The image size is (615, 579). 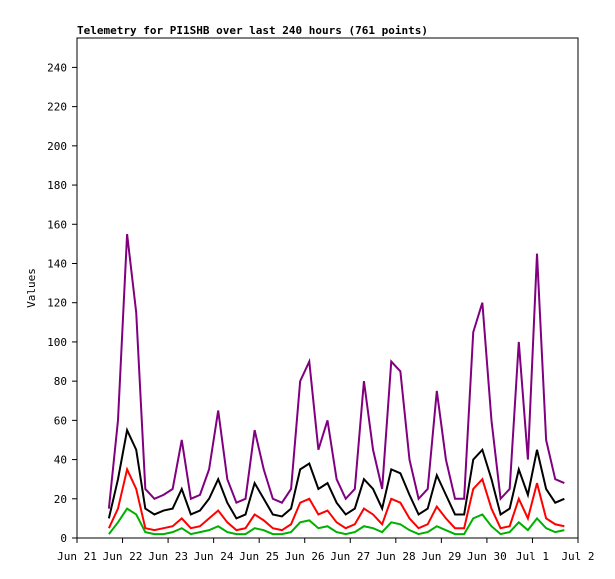 I want to click on x-tick-label: Jun 26, so click(x=305, y=556).